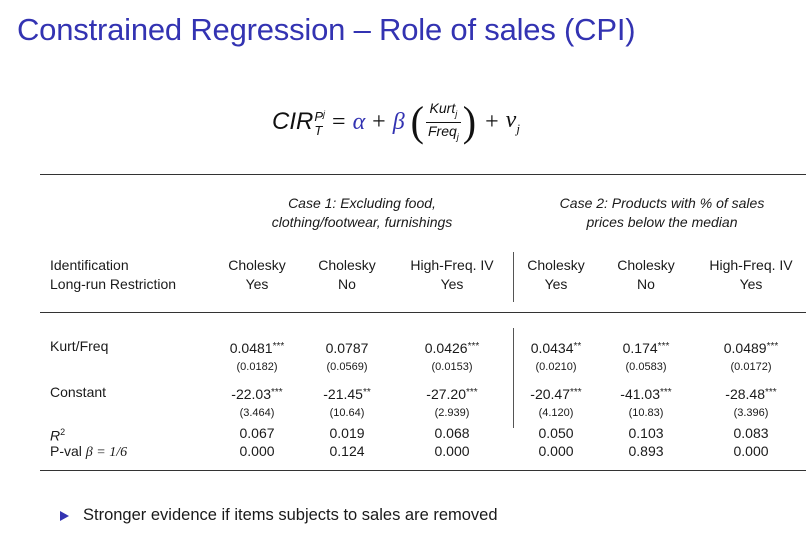 The image size is (806, 555). Describe the element at coordinates (257, 413) in the screenshot. I see `constant-se: (3.464)` at that location.